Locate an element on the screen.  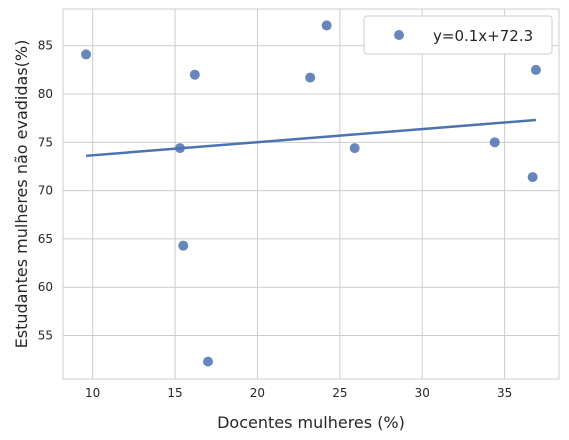
regression-line is located at coordinates (311, 138).